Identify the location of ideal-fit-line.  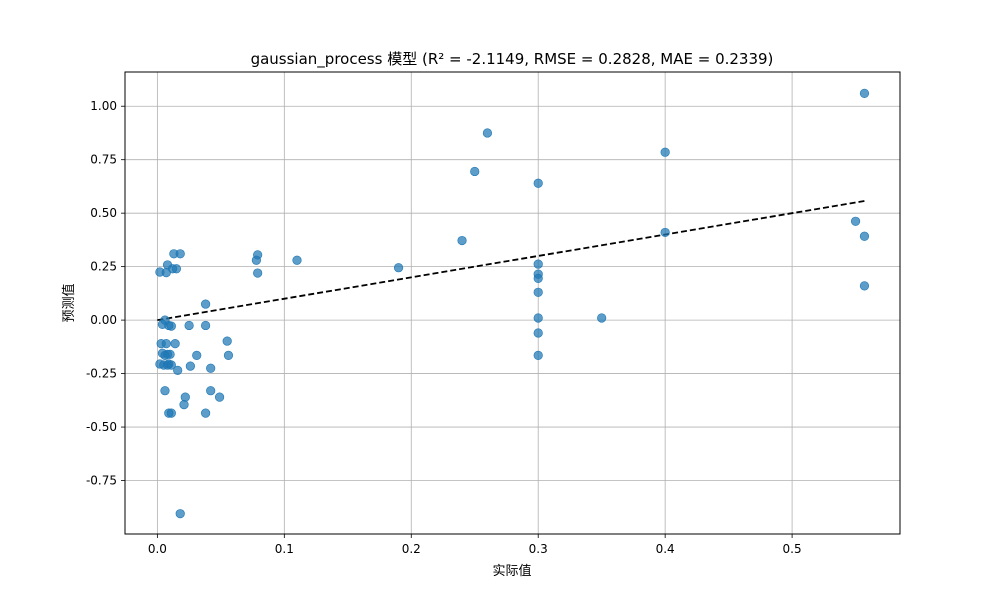
(511, 260).